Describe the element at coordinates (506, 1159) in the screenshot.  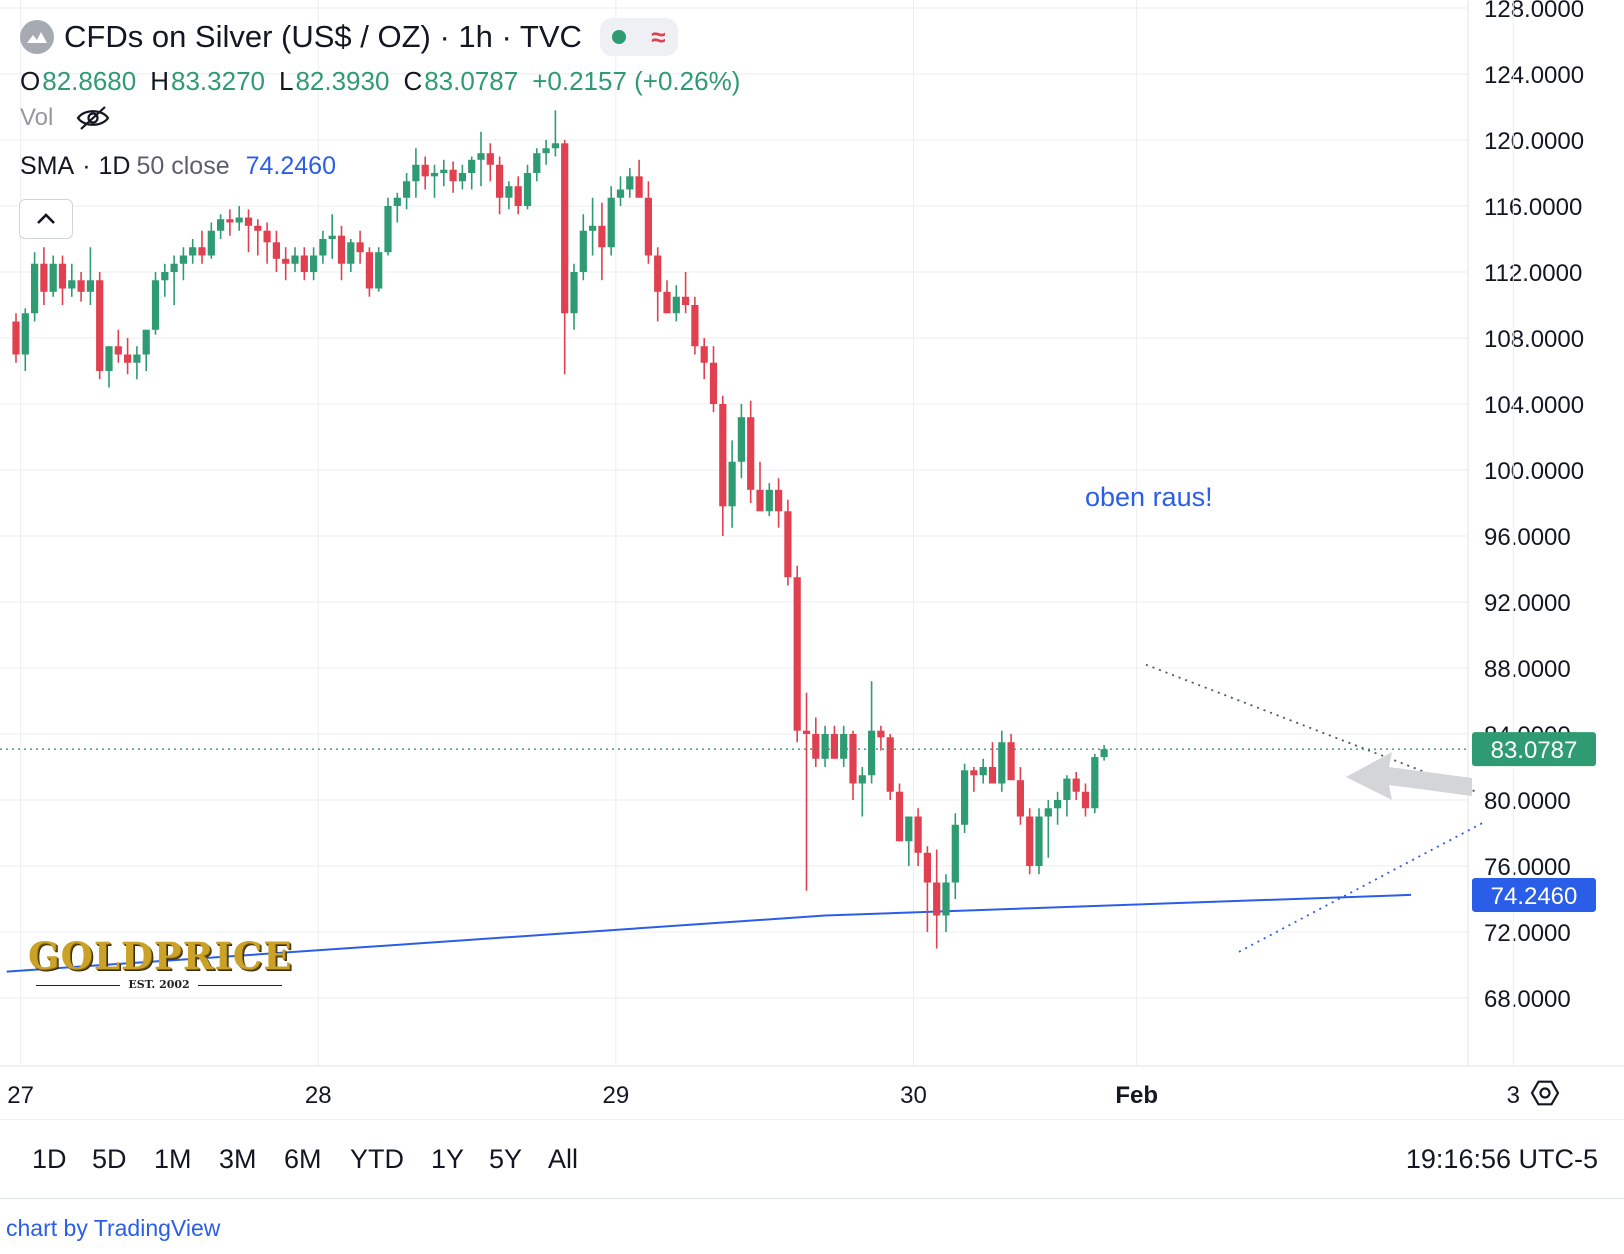
I see `range-button-5y: 5Y` at that location.